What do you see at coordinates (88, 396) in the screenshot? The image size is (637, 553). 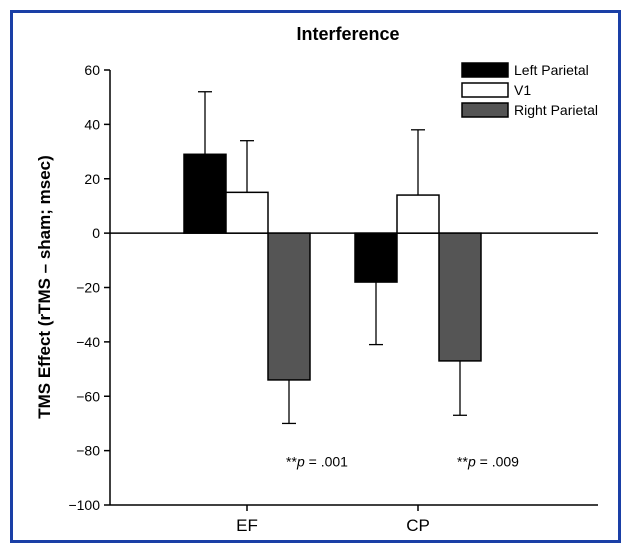 I see `y-tick-label: −60` at bounding box center [88, 396].